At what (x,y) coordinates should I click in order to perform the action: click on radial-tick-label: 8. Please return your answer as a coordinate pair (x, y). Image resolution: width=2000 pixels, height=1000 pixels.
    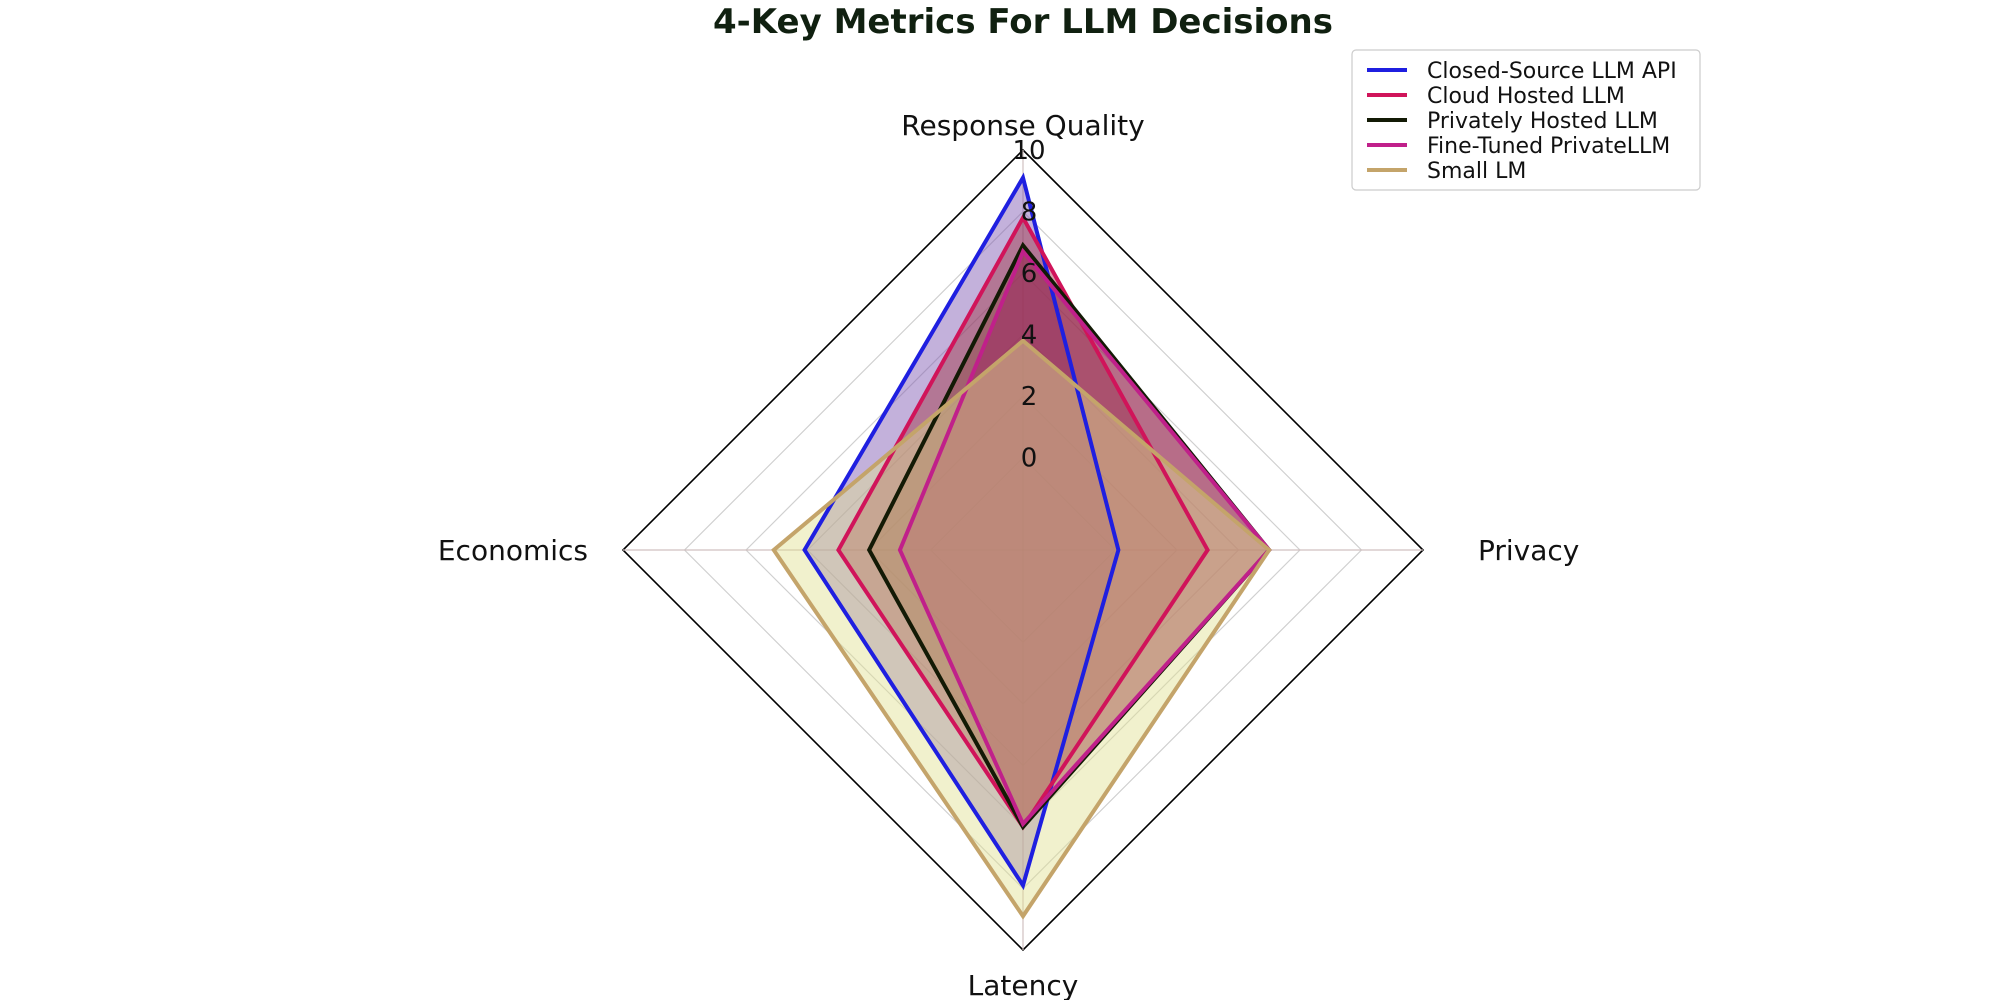
    Looking at the image, I should click on (1029, 213).